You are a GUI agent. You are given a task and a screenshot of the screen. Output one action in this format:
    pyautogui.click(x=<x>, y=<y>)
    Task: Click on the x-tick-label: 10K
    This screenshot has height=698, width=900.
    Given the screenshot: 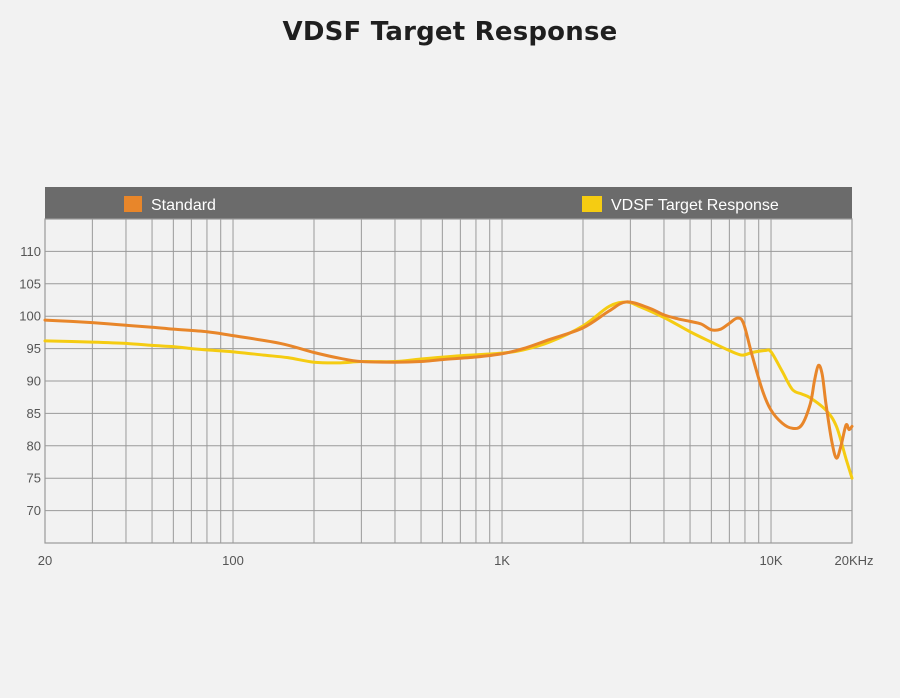 What is the action you would take?
    pyautogui.click(x=770, y=560)
    